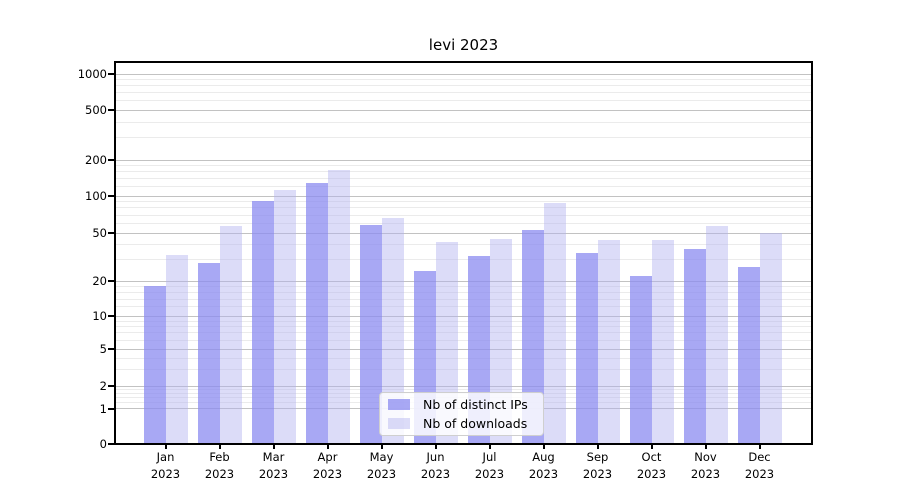 The width and height of the screenshot is (900, 500). Describe the element at coordinates (399, 424) in the screenshot. I see `legend-swatch-downloads` at that location.